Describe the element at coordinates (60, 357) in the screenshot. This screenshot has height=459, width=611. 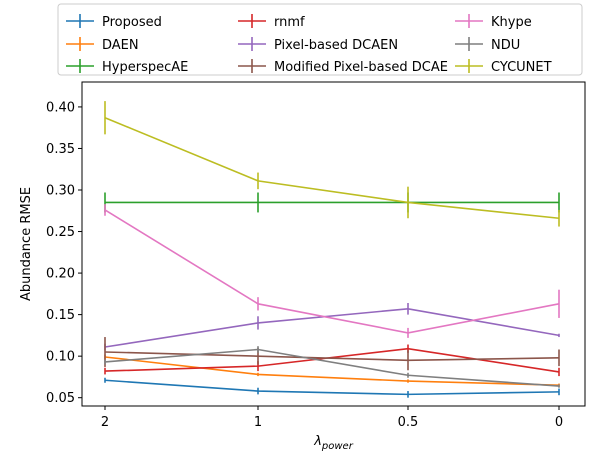
I see `y-tick-label: 0.10` at that location.